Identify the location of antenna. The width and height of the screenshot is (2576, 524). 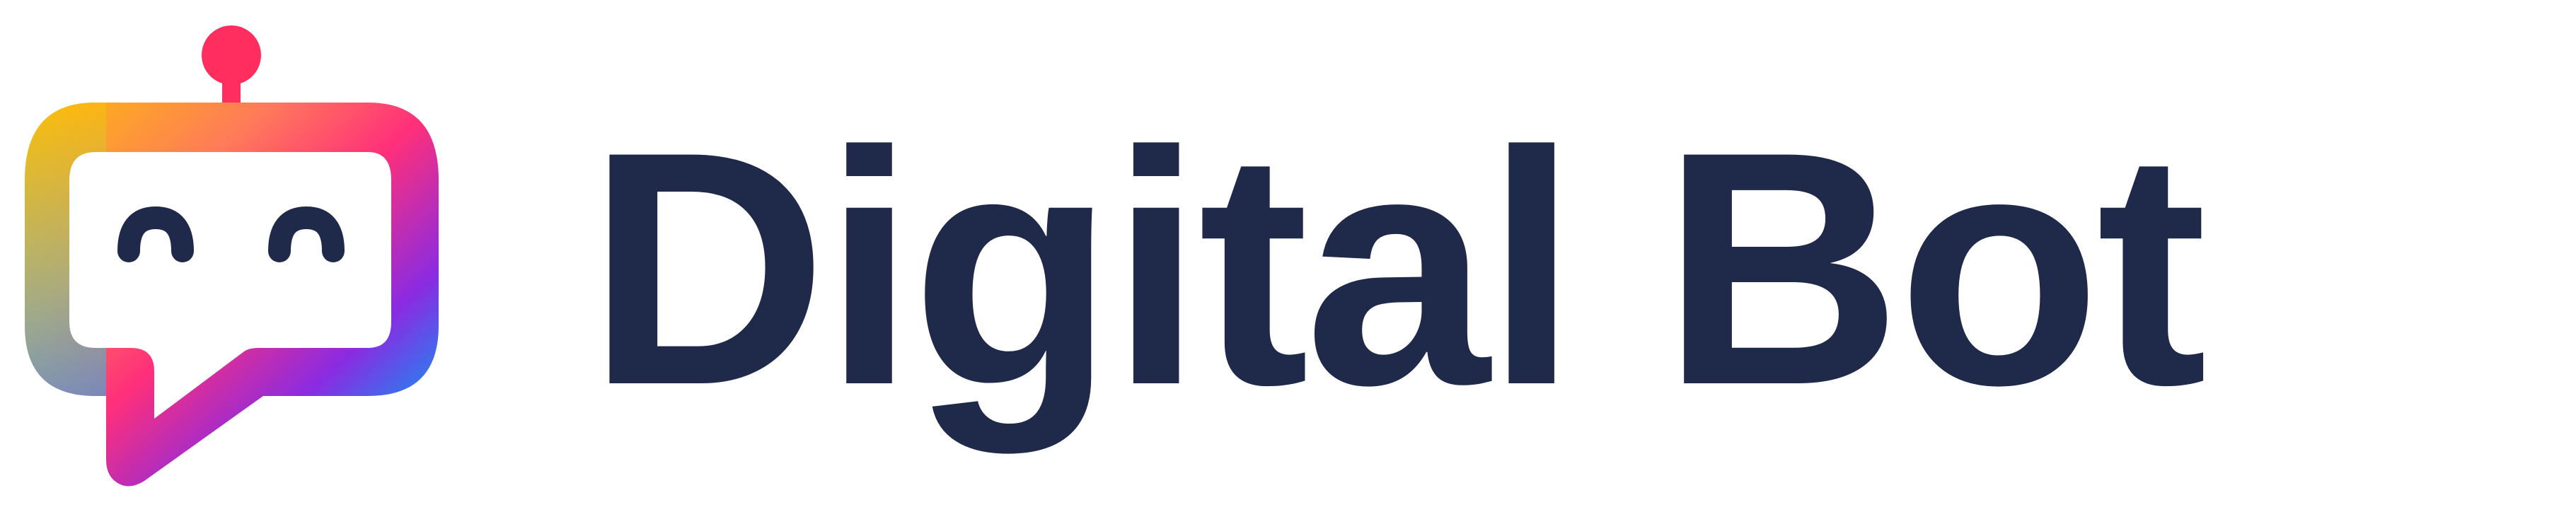
(231, 69).